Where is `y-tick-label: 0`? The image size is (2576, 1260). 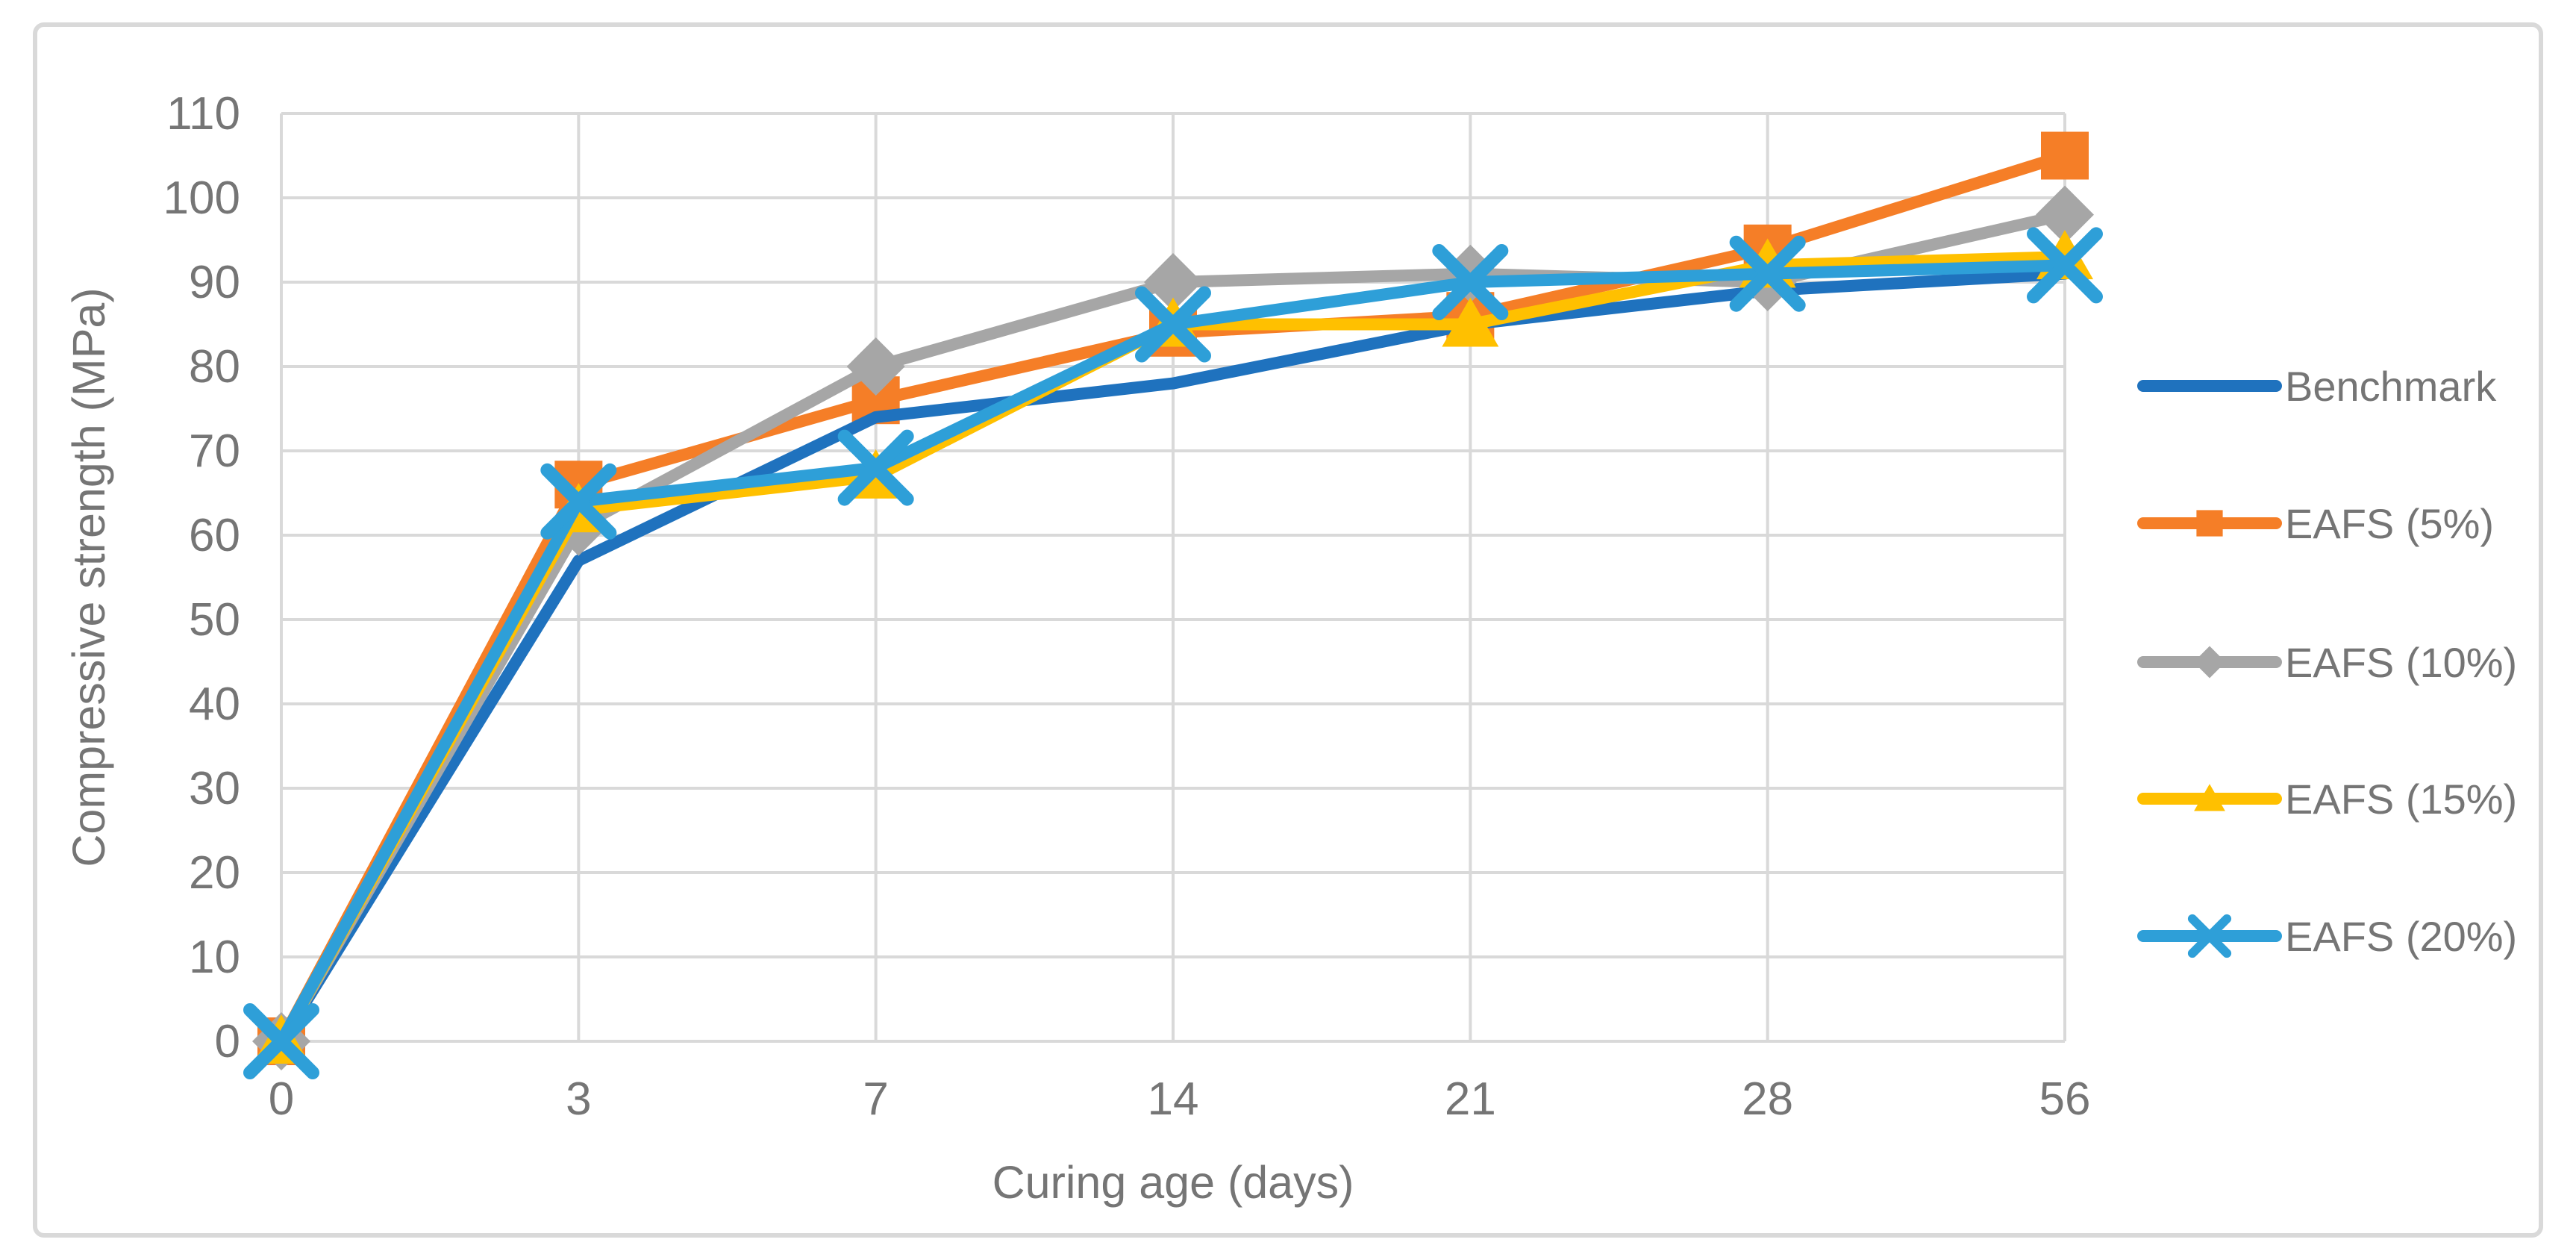
y-tick-label: 0 is located at coordinates (227, 1041).